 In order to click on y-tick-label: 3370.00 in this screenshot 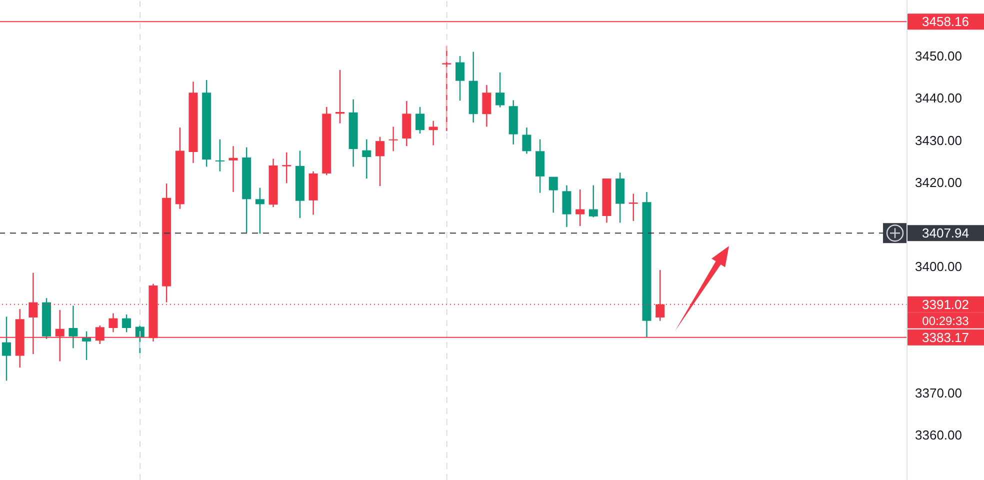, I will do `click(938, 392)`.